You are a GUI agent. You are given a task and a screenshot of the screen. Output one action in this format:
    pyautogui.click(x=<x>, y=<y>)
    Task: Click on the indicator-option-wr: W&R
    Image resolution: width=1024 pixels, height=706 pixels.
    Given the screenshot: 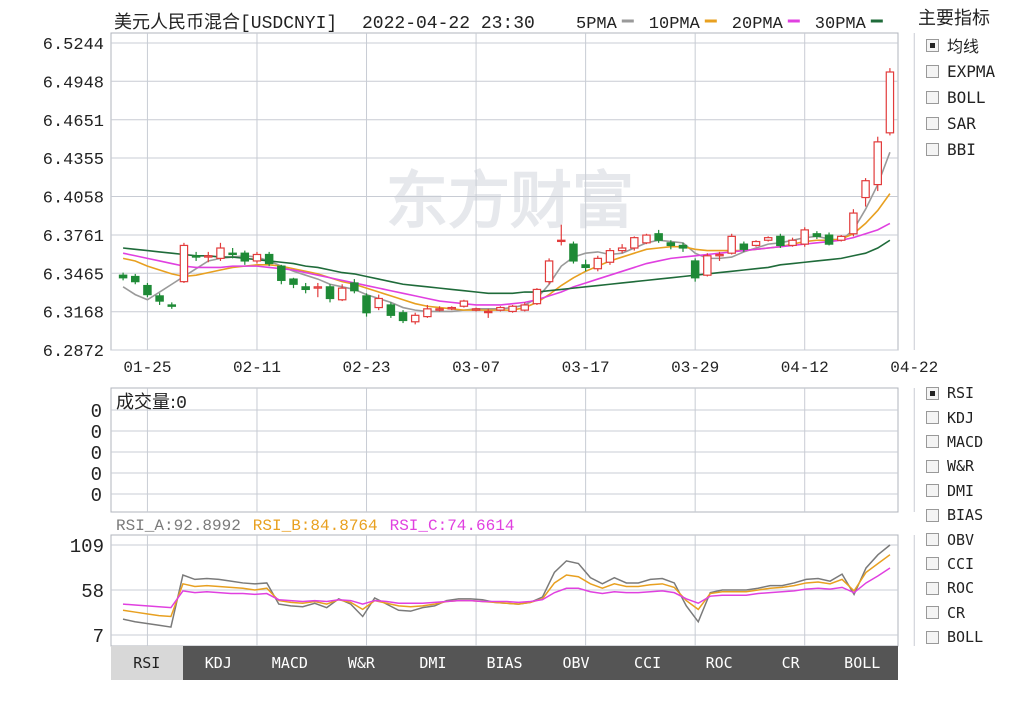 What is the action you would take?
    pyautogui.click(x=968, y=466)
    